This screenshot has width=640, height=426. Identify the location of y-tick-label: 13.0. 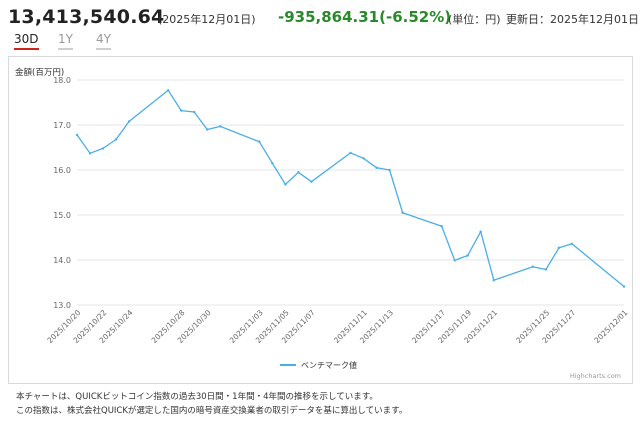
(62, 305).